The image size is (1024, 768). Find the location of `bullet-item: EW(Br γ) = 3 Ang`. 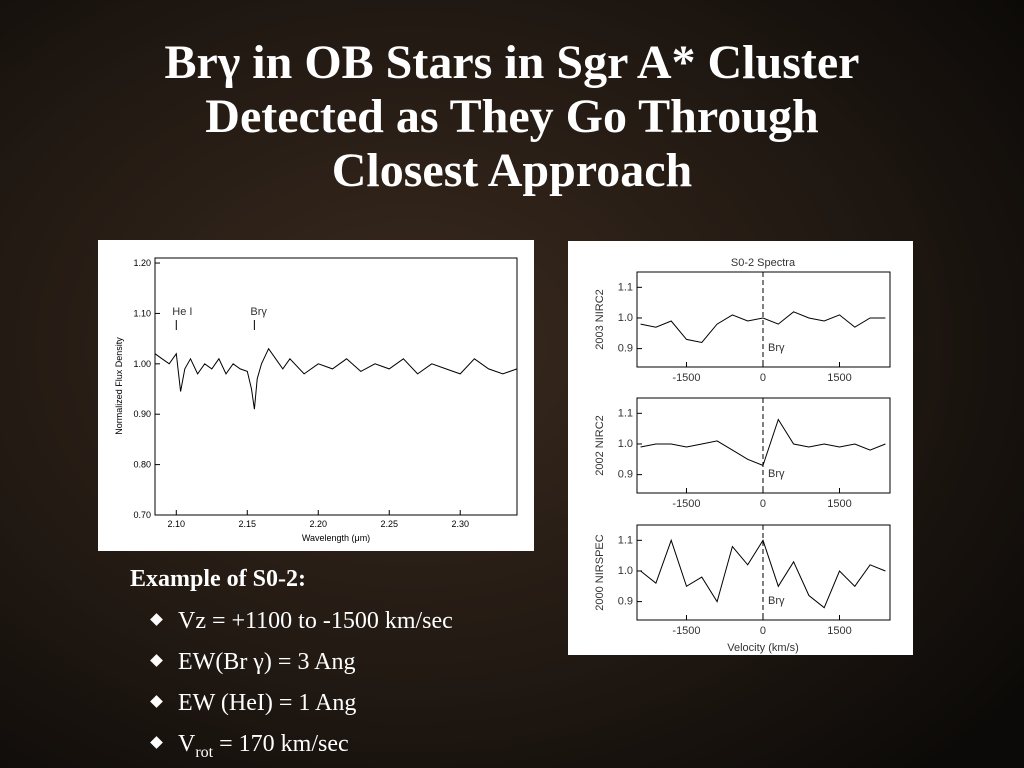

bullet-item: EW(Br γ) = 3 Ang is located at coordinates (266, 662).